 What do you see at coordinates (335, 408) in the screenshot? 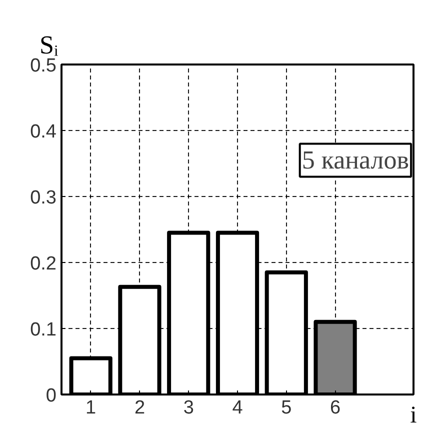
I see `x-tick-label: 6` at bounding box center [335, 408].